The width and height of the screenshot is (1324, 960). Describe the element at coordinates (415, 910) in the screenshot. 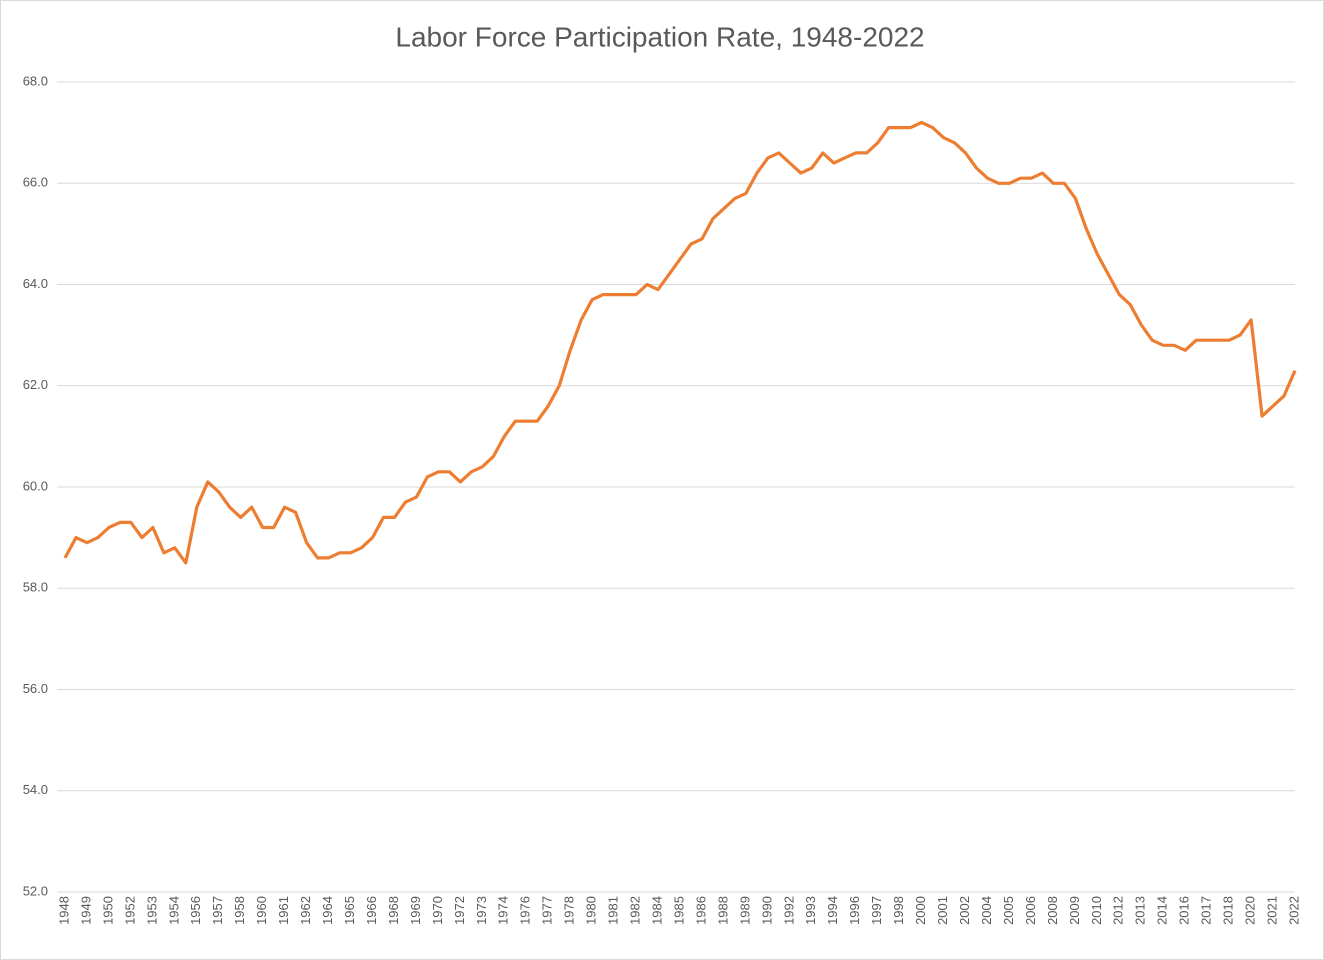

I see `x-tick-label: 1969` at that location.